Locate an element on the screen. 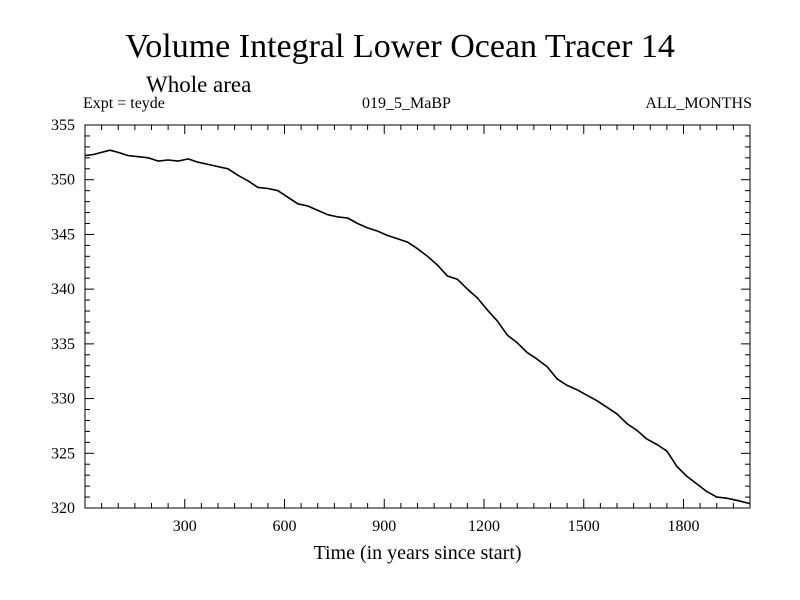 Image resolution: width=800 pixels, height=600 pixels. y-tick-label: 350 is located at coordinates (63, 180).